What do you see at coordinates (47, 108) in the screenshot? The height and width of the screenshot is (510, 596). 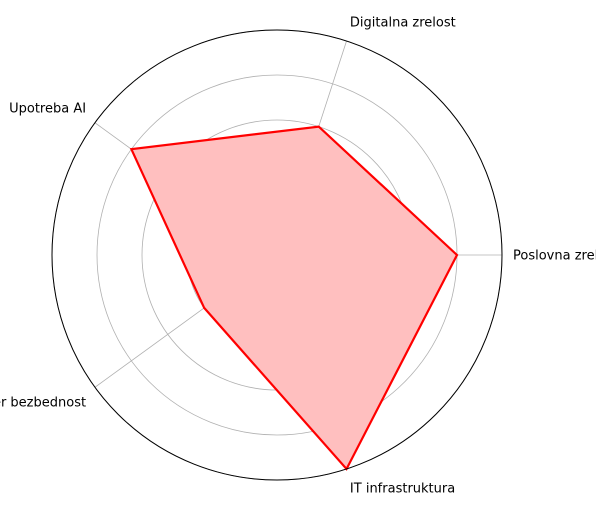 I see `category-label: Upotreba AI` at bounding box center [47, 108].